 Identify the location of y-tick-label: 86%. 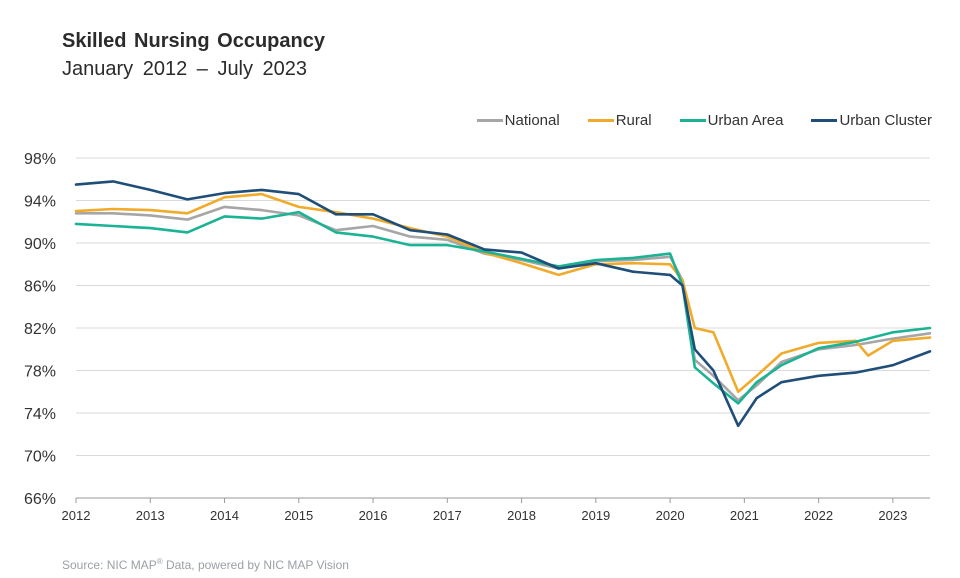
(40, 287).